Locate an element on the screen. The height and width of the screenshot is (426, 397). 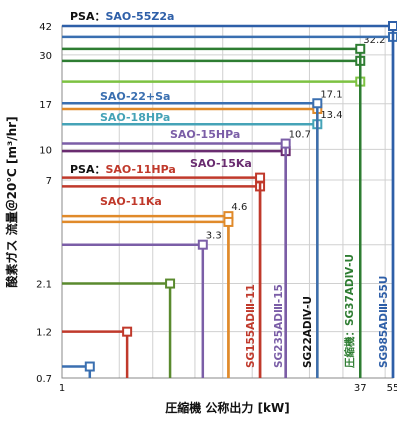
x-axis-title: 圧縮機 公称出力 [kW] is located at coordinates (227, 407).